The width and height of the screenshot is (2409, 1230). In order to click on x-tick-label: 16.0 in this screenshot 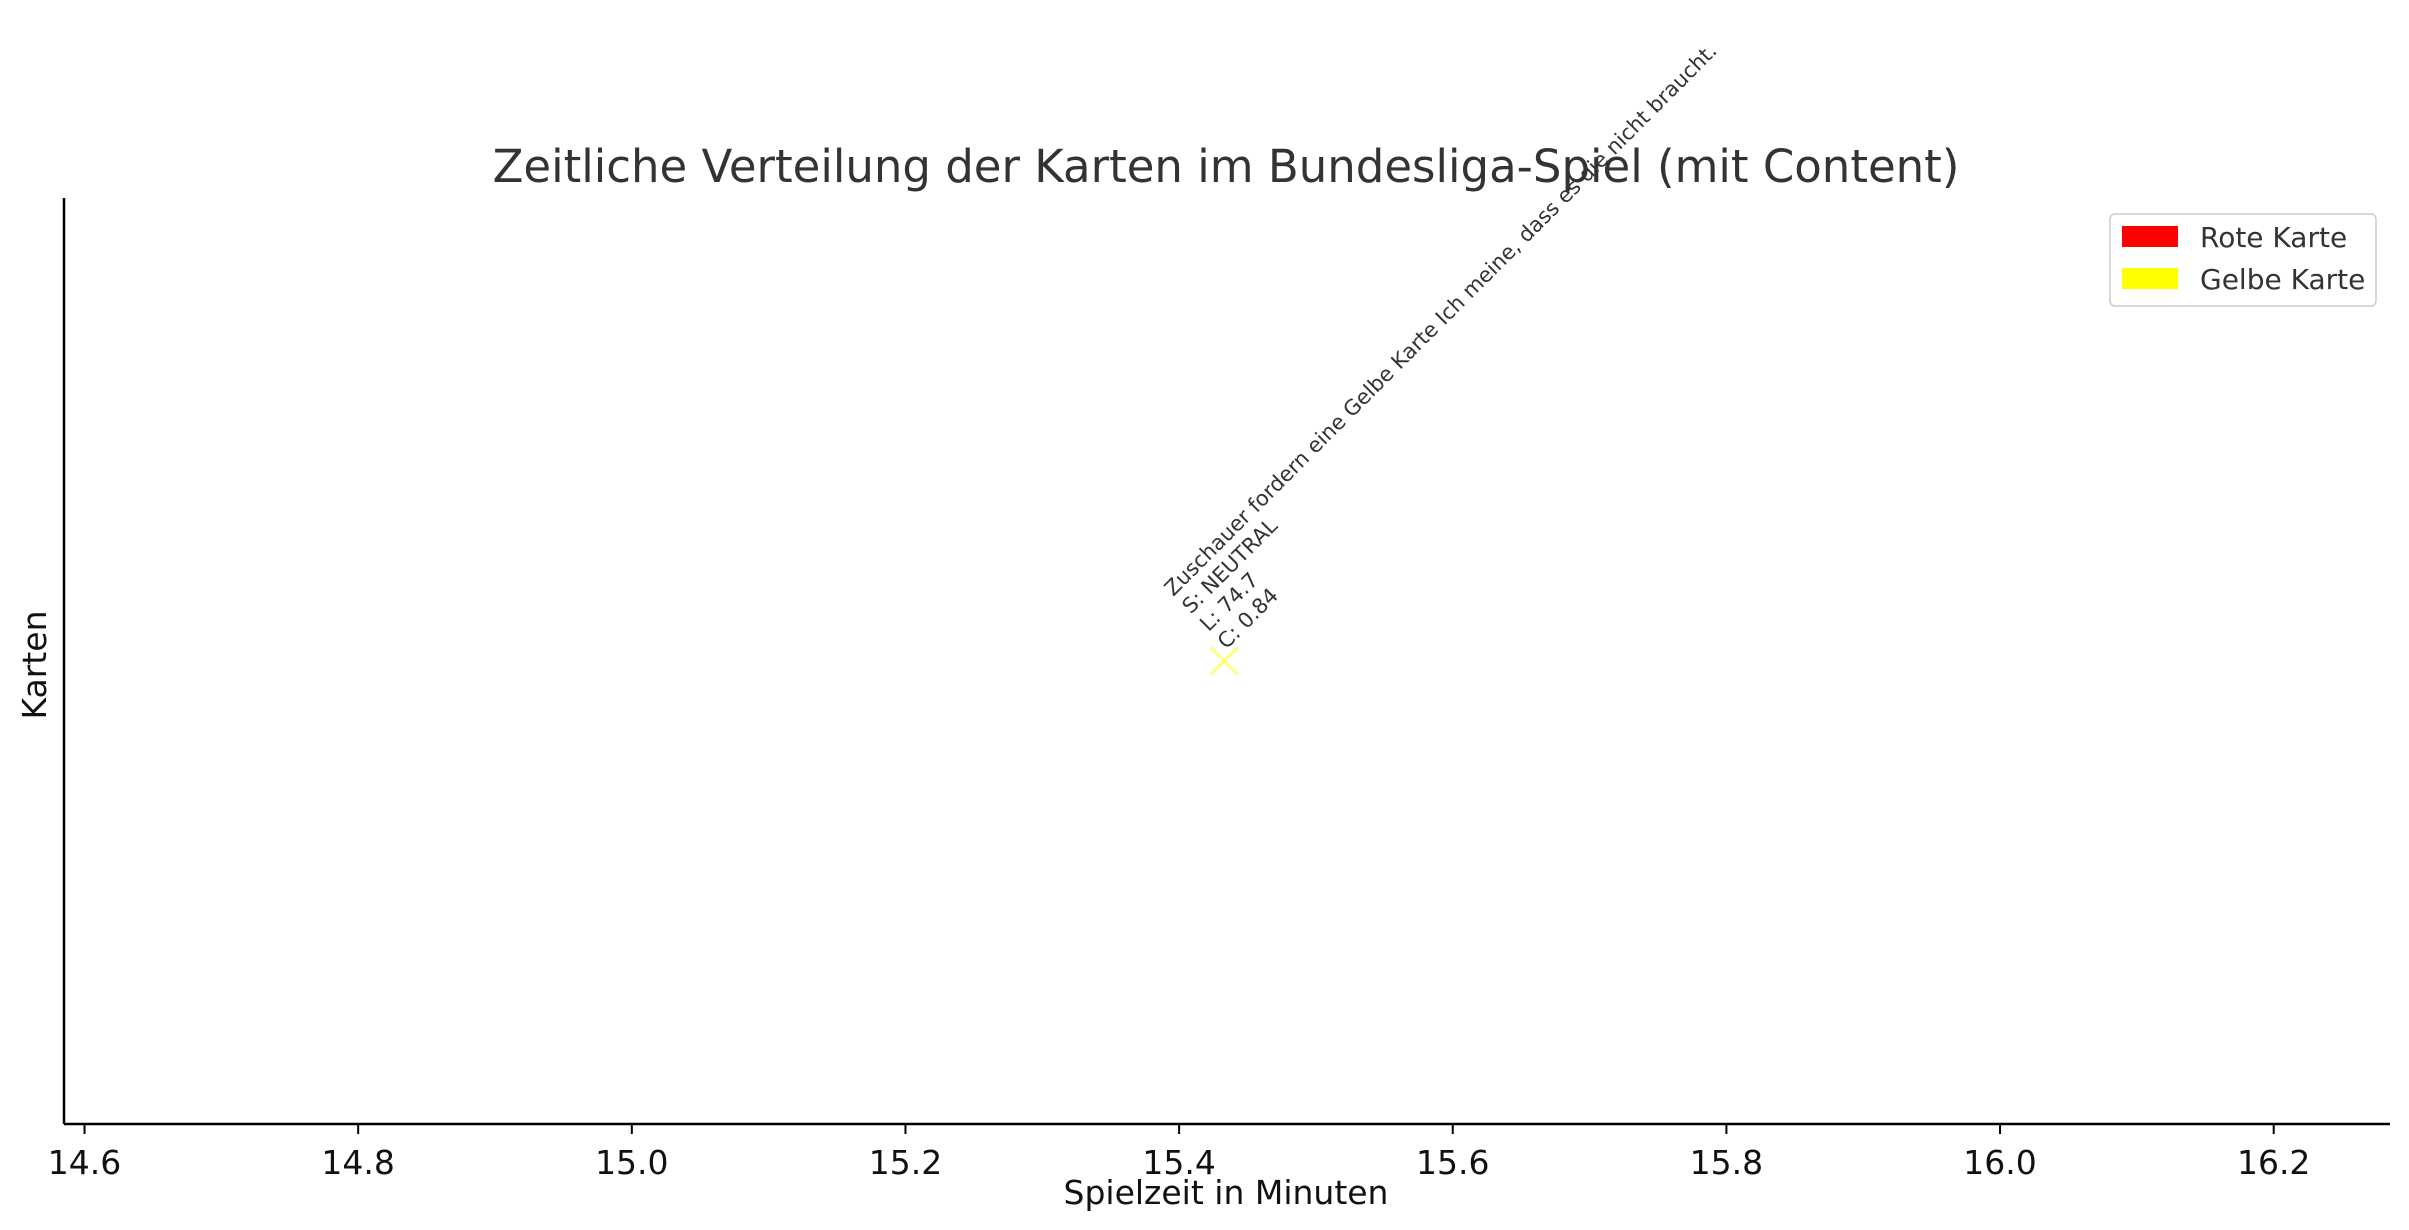, I will do `click(1999, 1162)`.